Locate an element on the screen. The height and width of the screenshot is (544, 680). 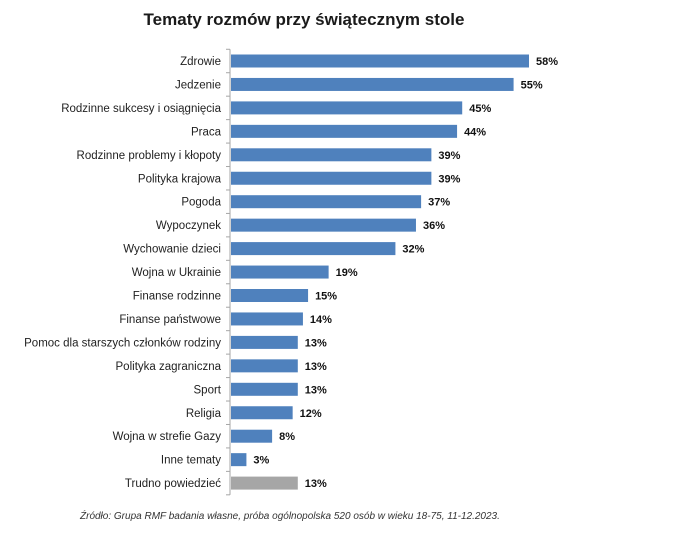
data-label: 55% is located at coordinates (532, 85).